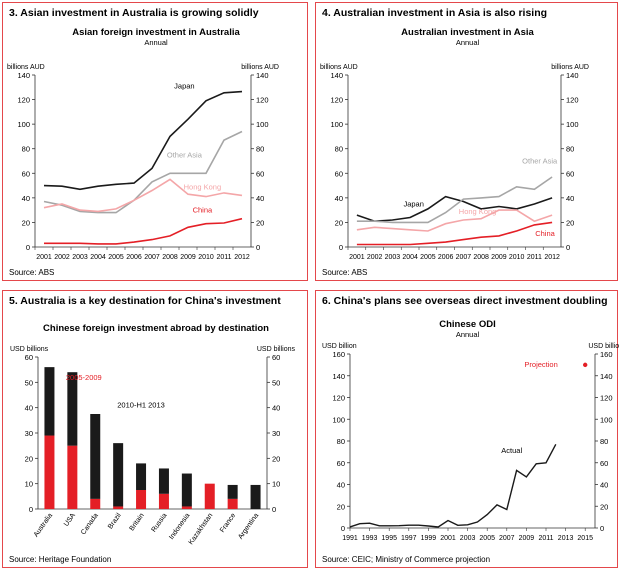 This screenshot has height=570, width=620. Describe the element at coordinates (248, 526) in the screenshot. I see `x-tick-label: Argentina` at that location.